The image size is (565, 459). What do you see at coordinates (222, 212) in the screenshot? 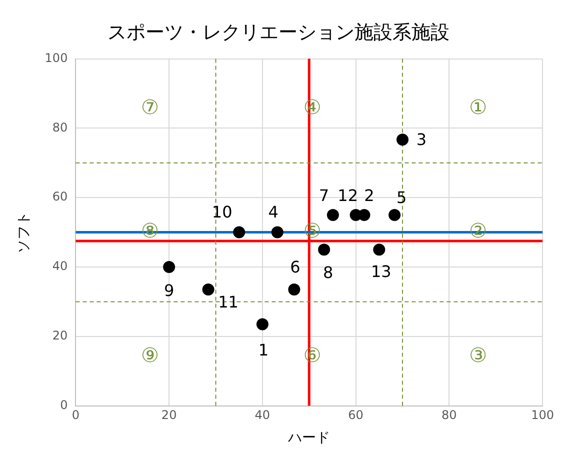
I see `annotation: 10` at bounding box center [222, 212].